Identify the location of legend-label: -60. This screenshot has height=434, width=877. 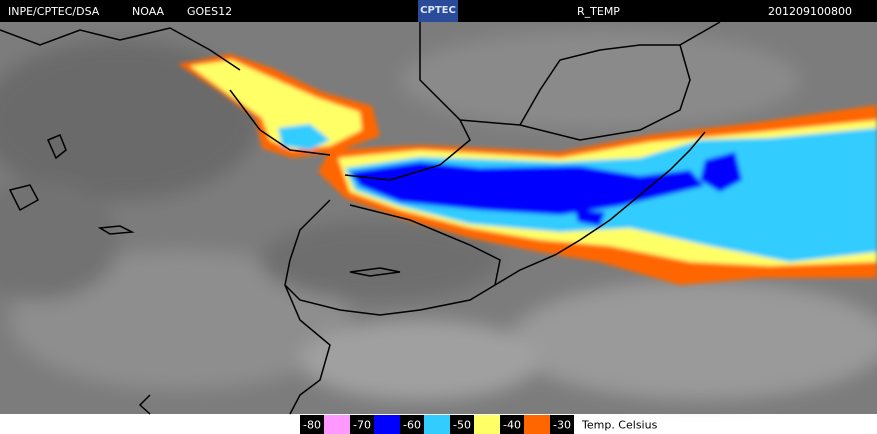
(412, 425).